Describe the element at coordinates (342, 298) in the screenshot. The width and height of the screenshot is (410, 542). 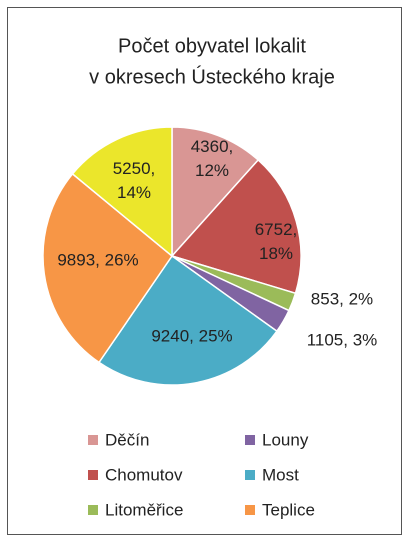
I see `data-label: 853, 2%` at that location.